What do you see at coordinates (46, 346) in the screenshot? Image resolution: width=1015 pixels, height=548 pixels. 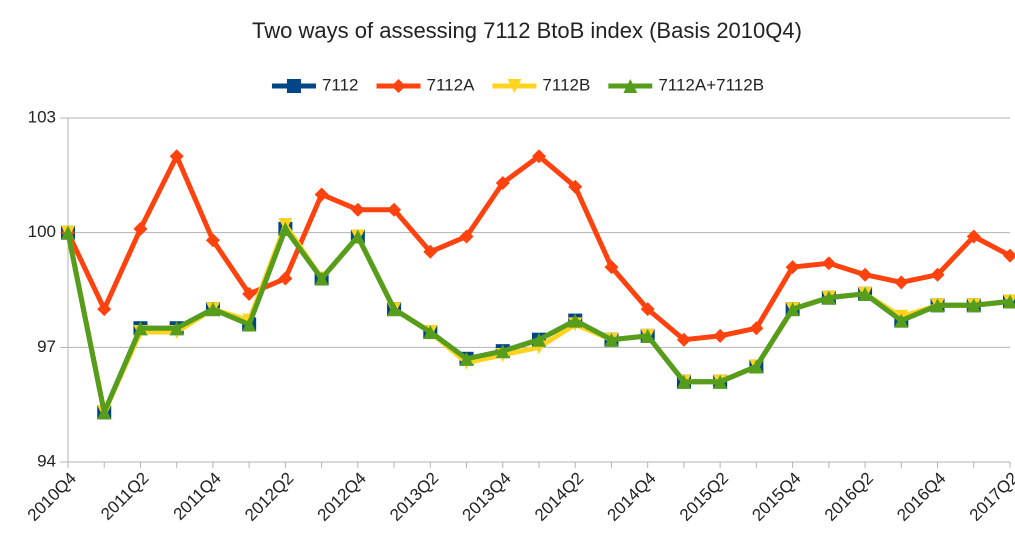 I see `y-tick-label: 97` at bounding box center [46, 346].